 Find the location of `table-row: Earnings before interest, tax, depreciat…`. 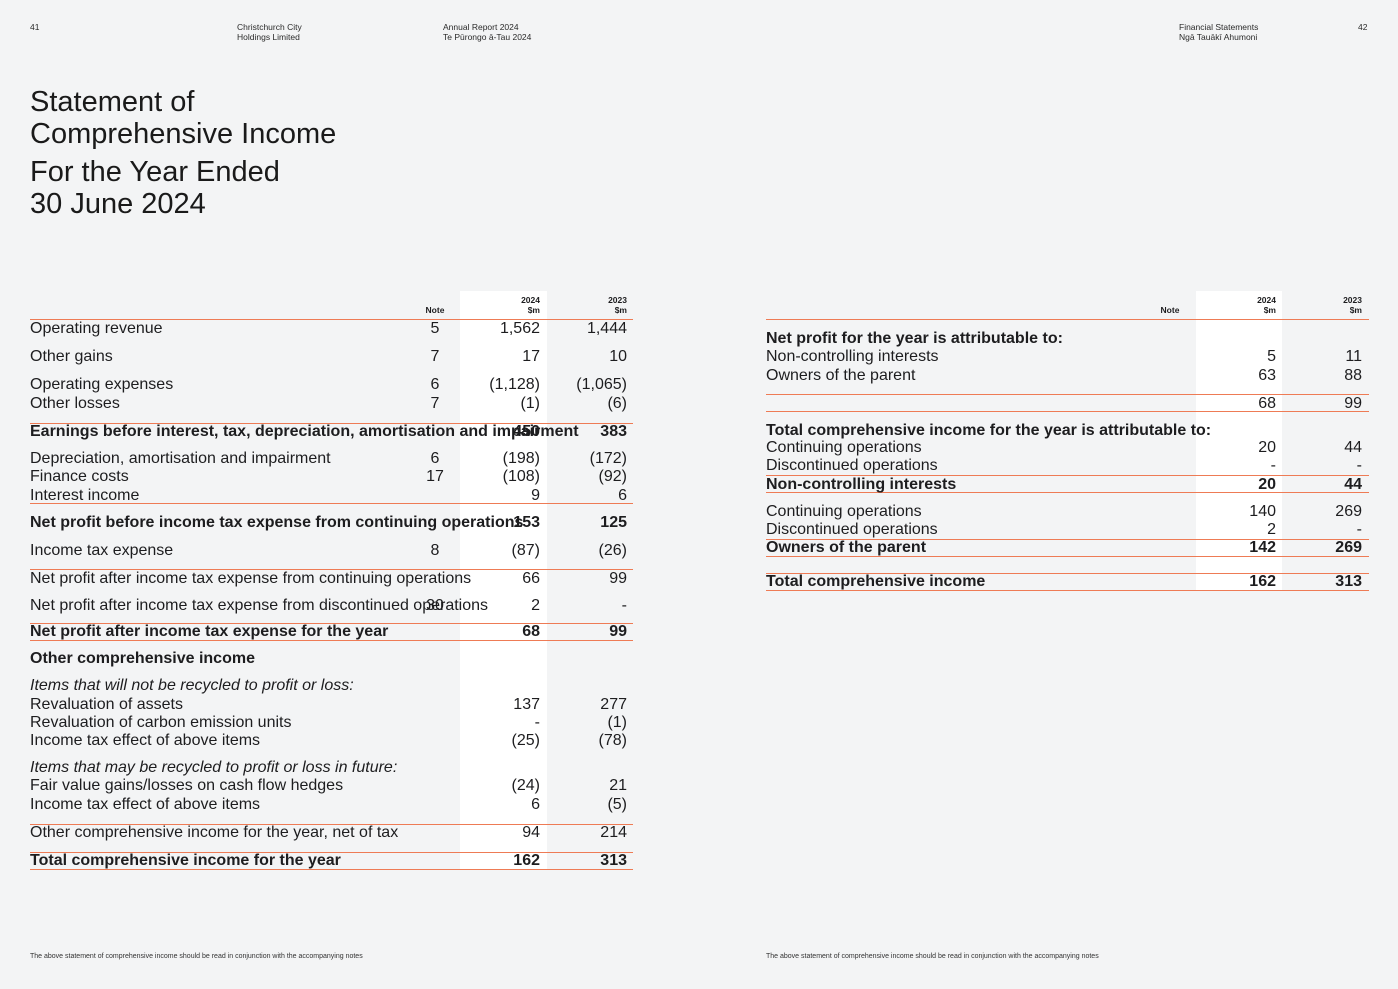

table-row: Earnings before interest, tax, depreciat… is located at coordinates (331, 431).